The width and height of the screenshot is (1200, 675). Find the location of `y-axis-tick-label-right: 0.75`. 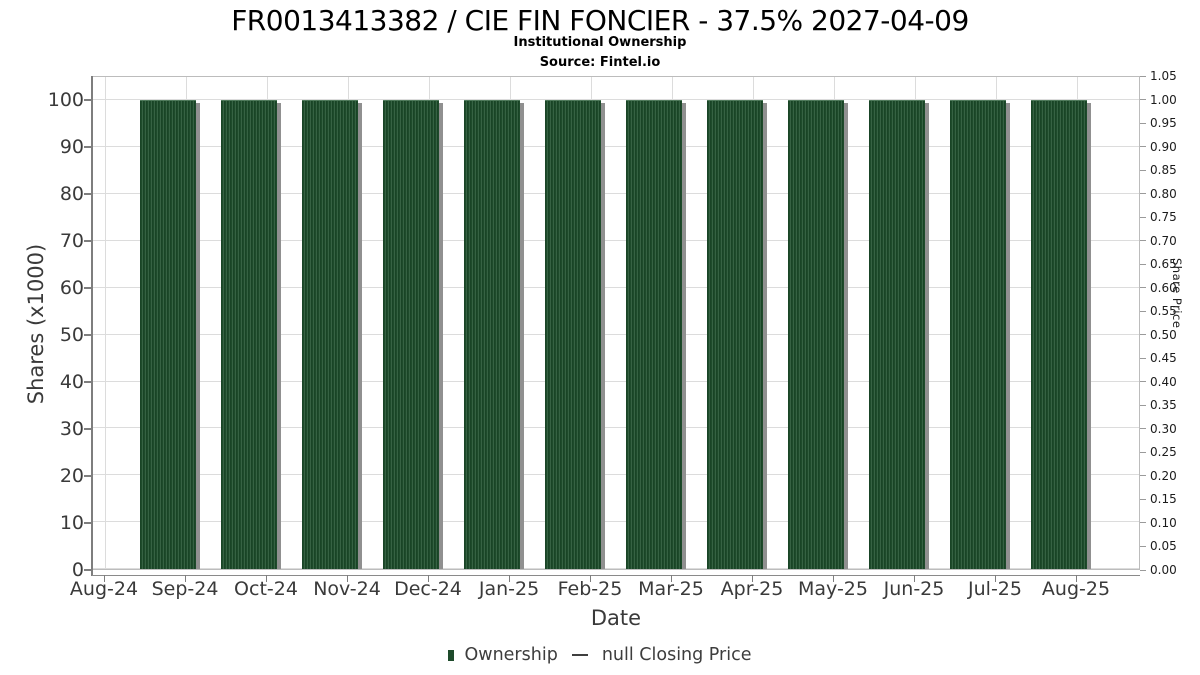

y-axis-tick-label-right: 0.75 is located at coordinates (1163, 217).